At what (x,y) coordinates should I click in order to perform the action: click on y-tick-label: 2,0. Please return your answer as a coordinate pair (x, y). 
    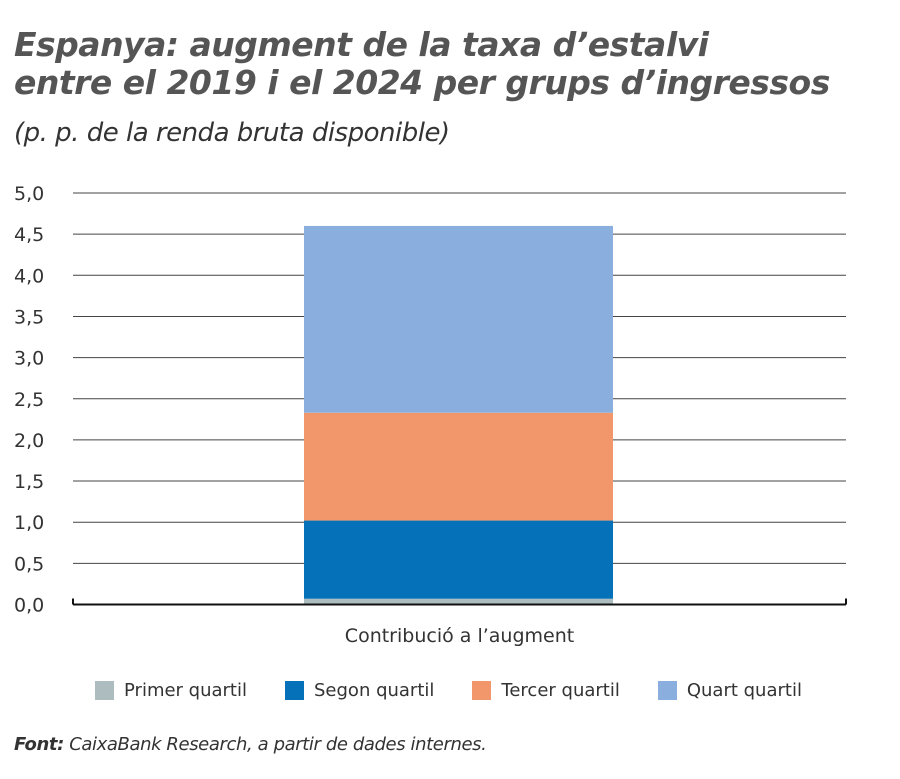
    Looking at the image, I should click on (29, 441).